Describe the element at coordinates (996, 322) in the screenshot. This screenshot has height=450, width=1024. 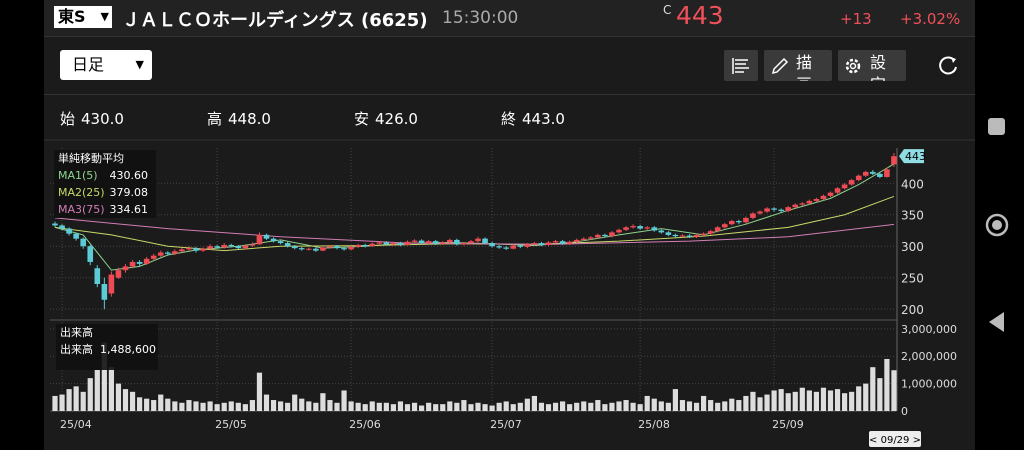
I see `nav-back` at that location.